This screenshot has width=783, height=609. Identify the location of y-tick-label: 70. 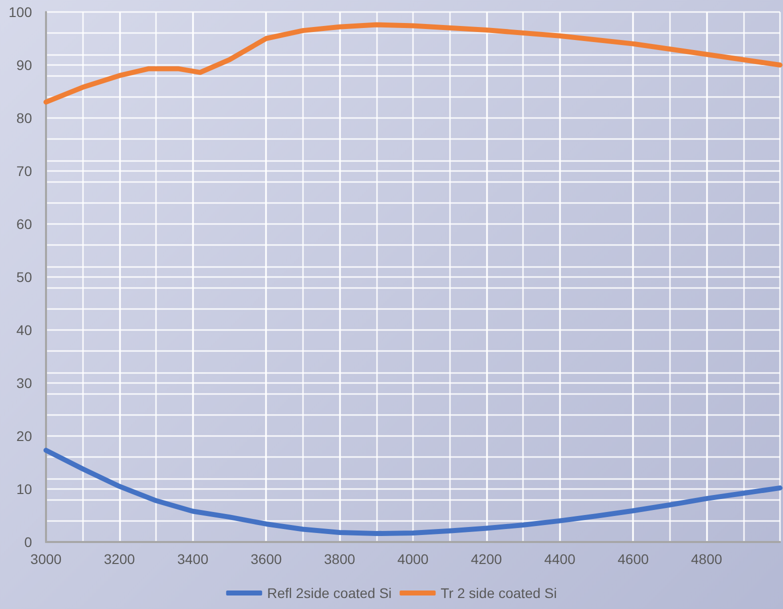
(24, 171).